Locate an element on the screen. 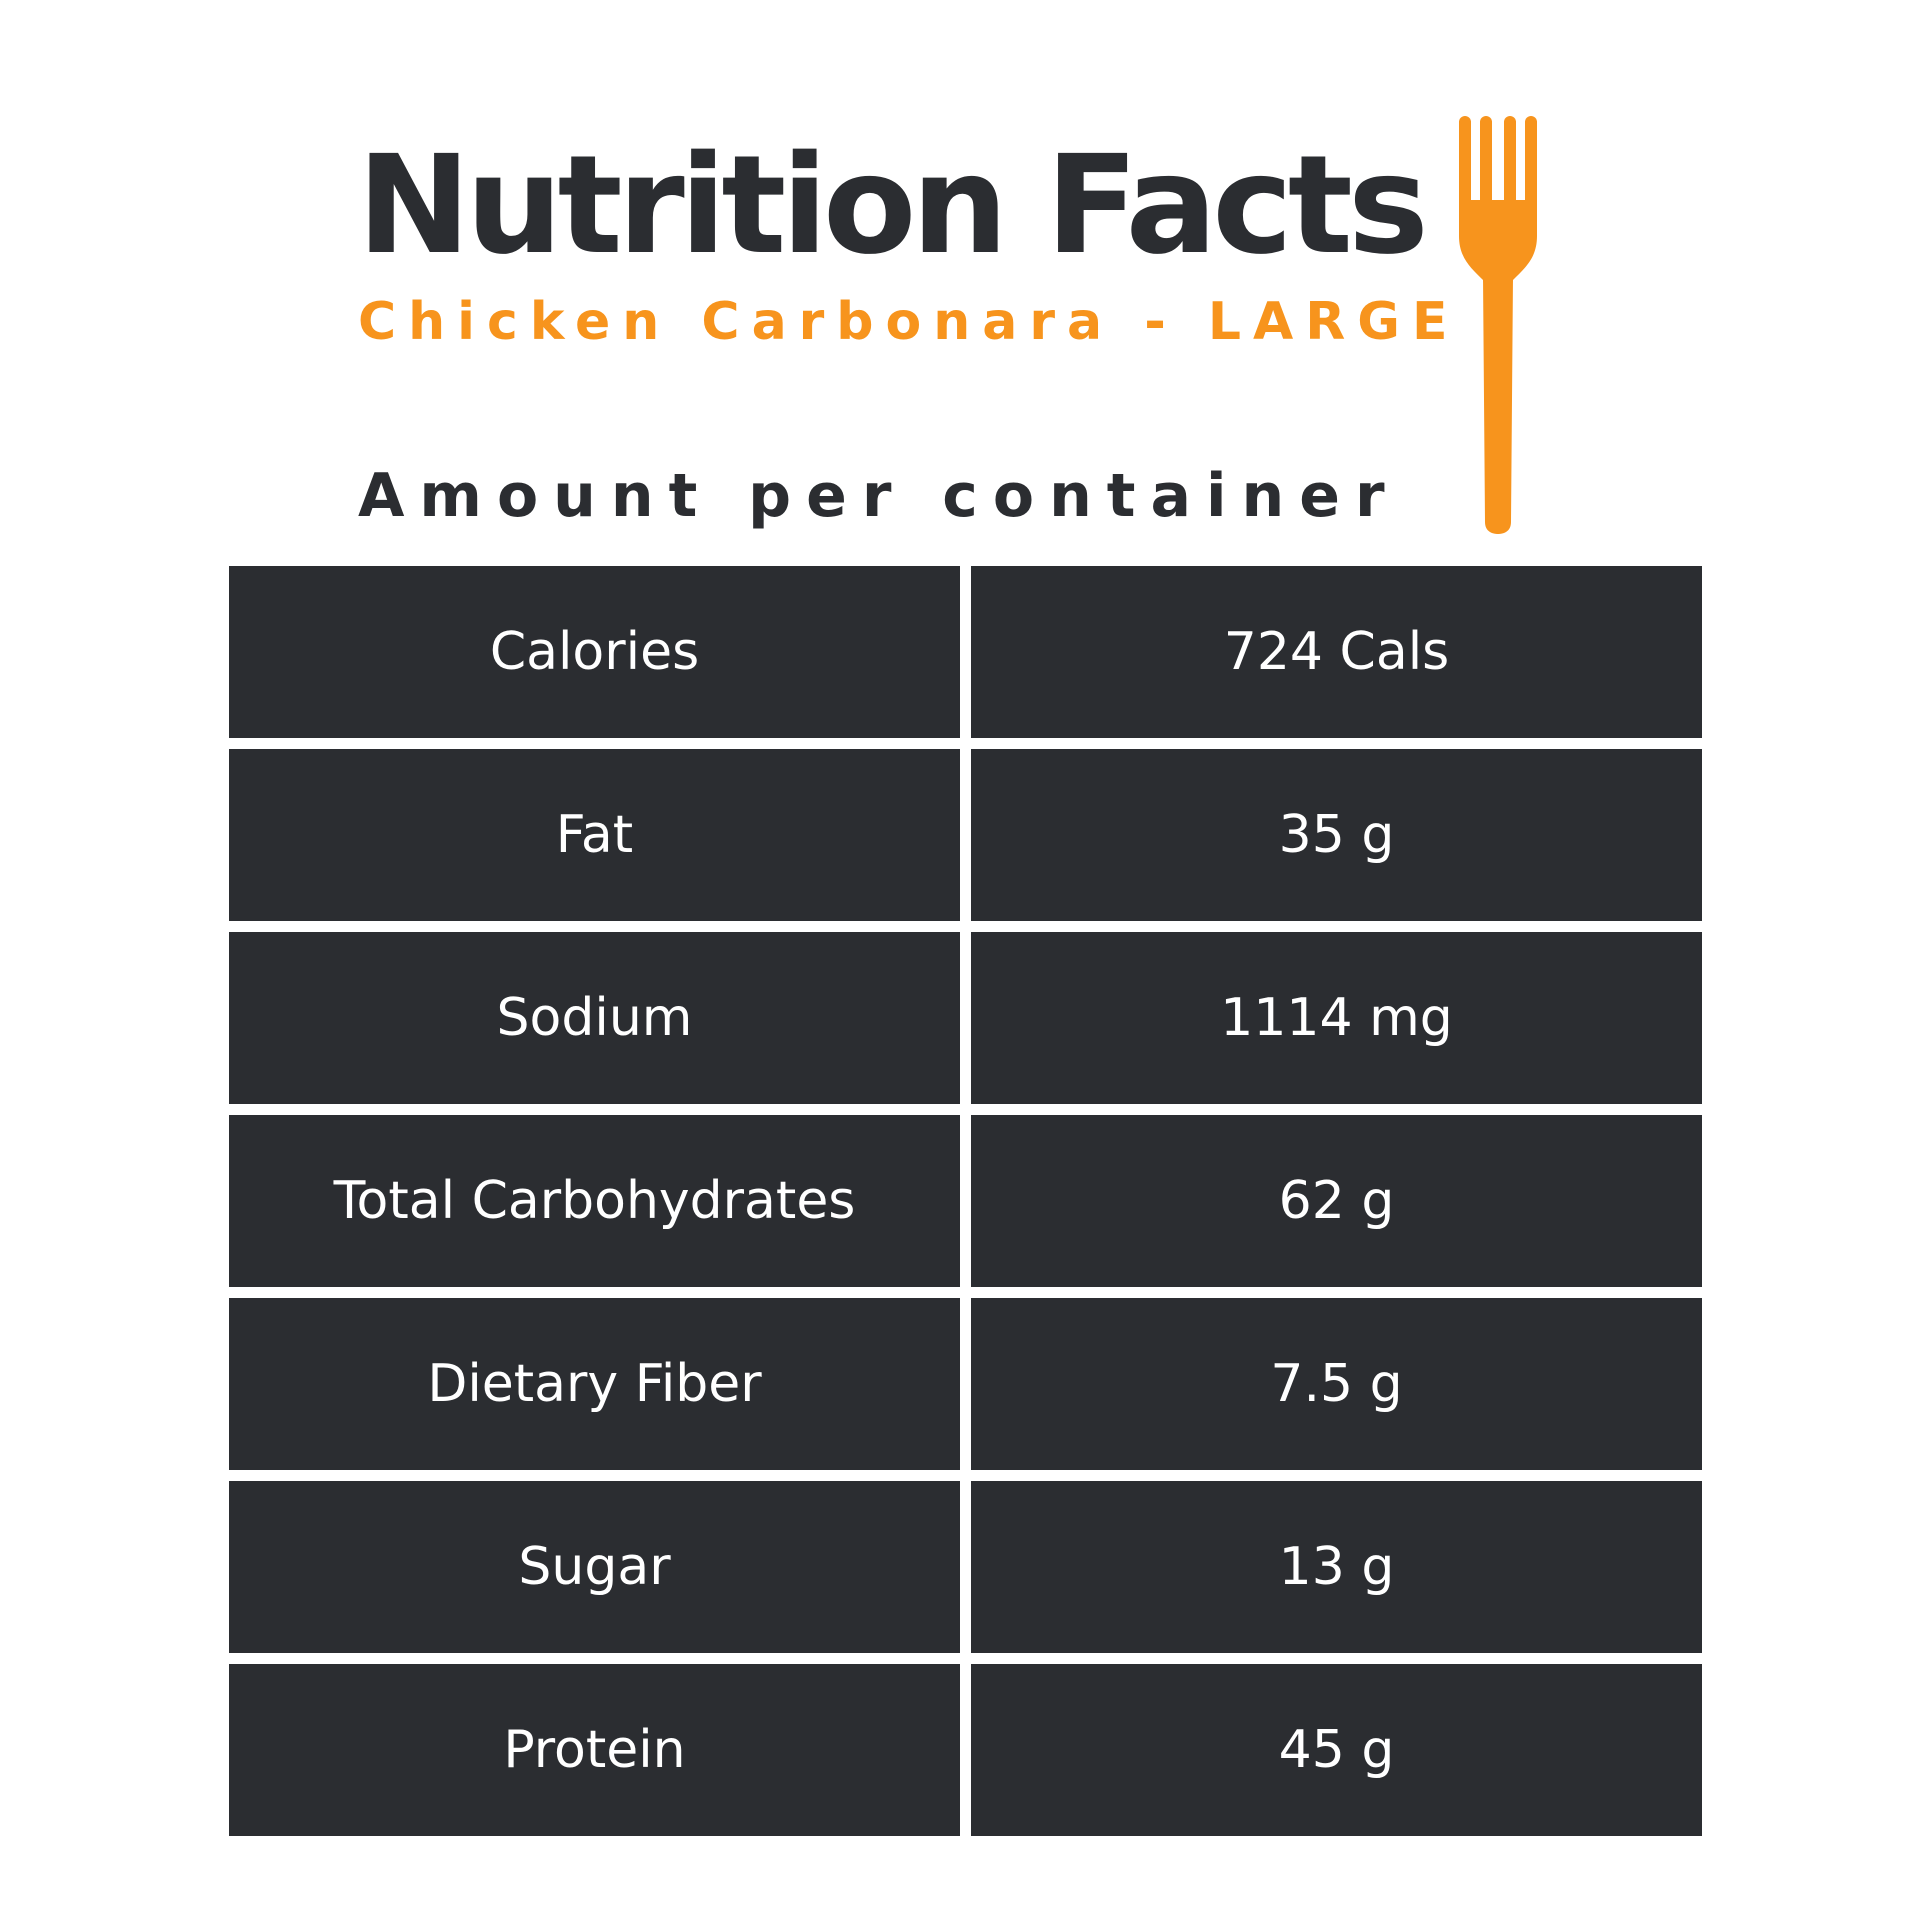  fork-icon is located at coordinates (1498, 325).